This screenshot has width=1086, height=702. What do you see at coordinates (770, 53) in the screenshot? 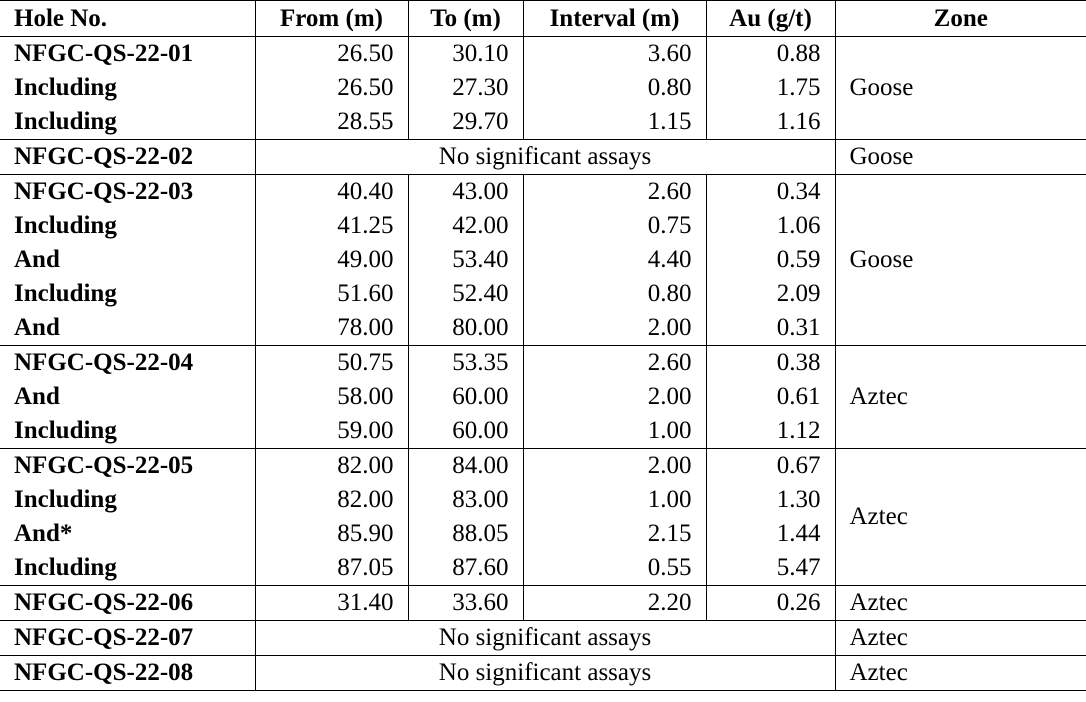
I see `value-cell: 0.88` at bounding box center [770, 53].